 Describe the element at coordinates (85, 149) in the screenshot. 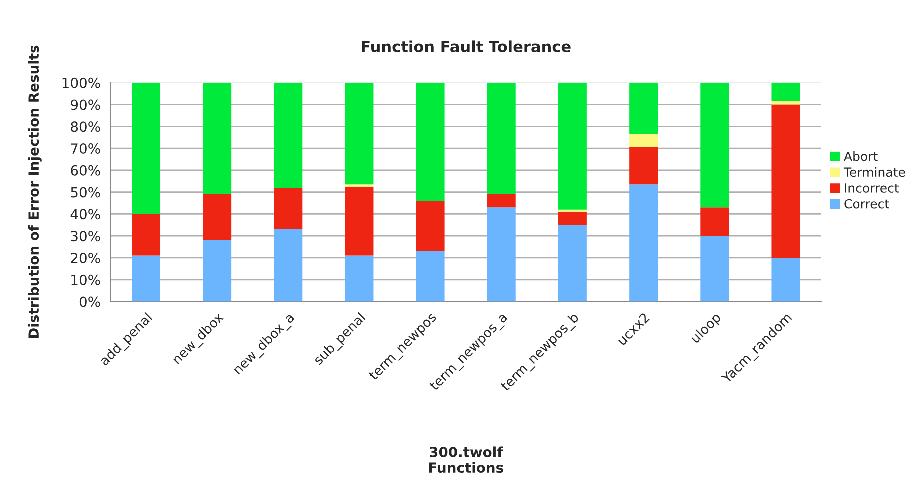

I see `y-tick-label: 70%` at that location.